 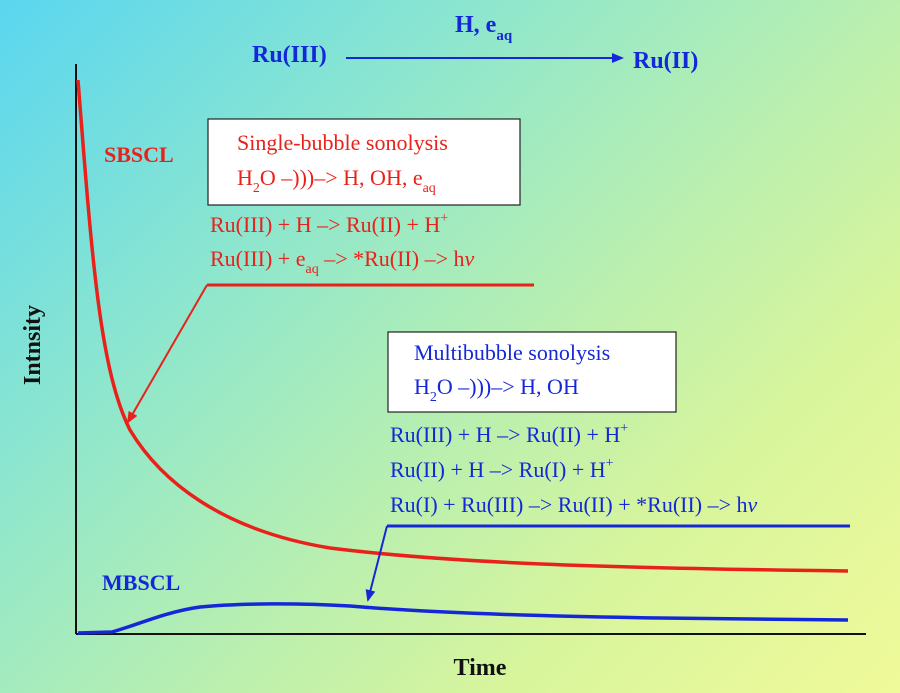 What do you see at coordinates (329, 224) in the screenshot?
I see `sbscl-reaction-1: Ru(III) + H –> Ru(II) + H+` at bounding box center [329, 224].